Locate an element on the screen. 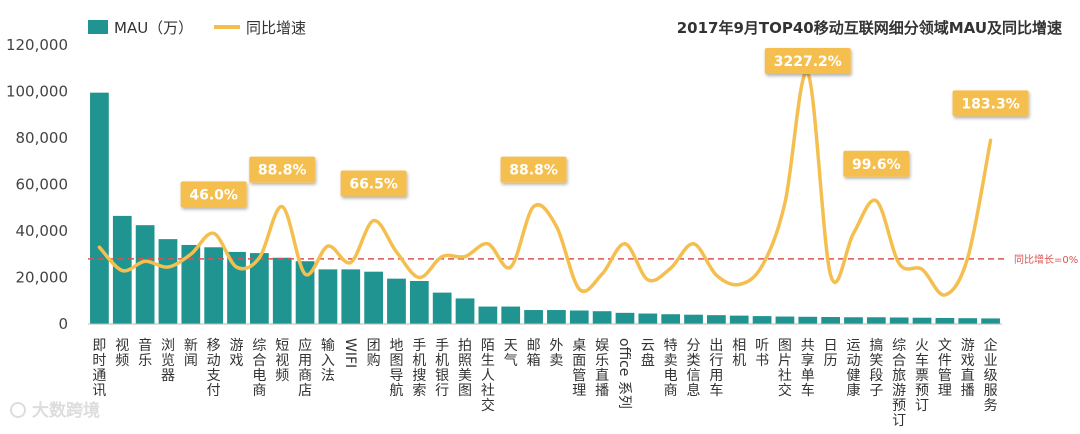 The image size is (1080, 434). x-tick-label: 相机 is located at coordinates (739, 353).